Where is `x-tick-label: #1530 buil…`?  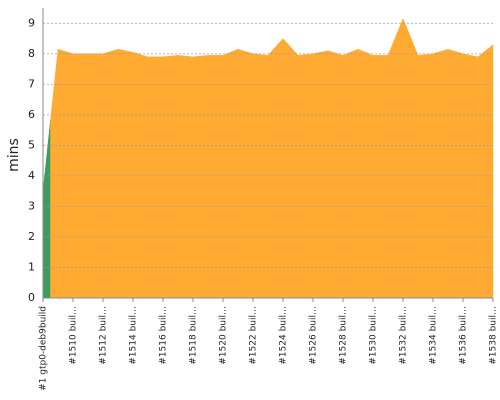 x-tick-label: #1530 buil… is located at coordinates (374, 335).